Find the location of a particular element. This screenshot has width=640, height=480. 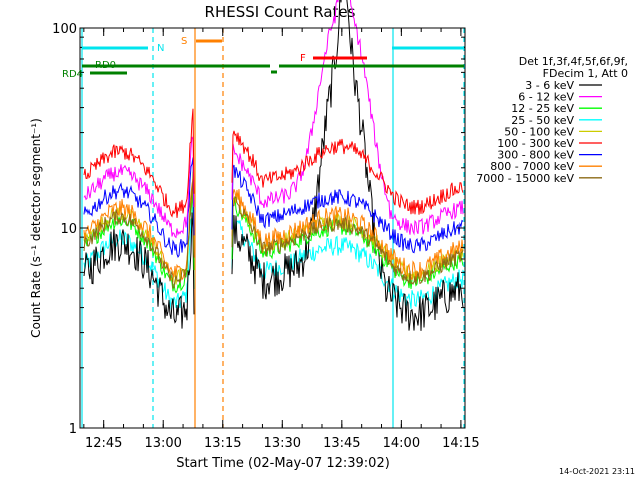

legend-entry-label: 300 - 800 keV is located at coordinates (535, 155).